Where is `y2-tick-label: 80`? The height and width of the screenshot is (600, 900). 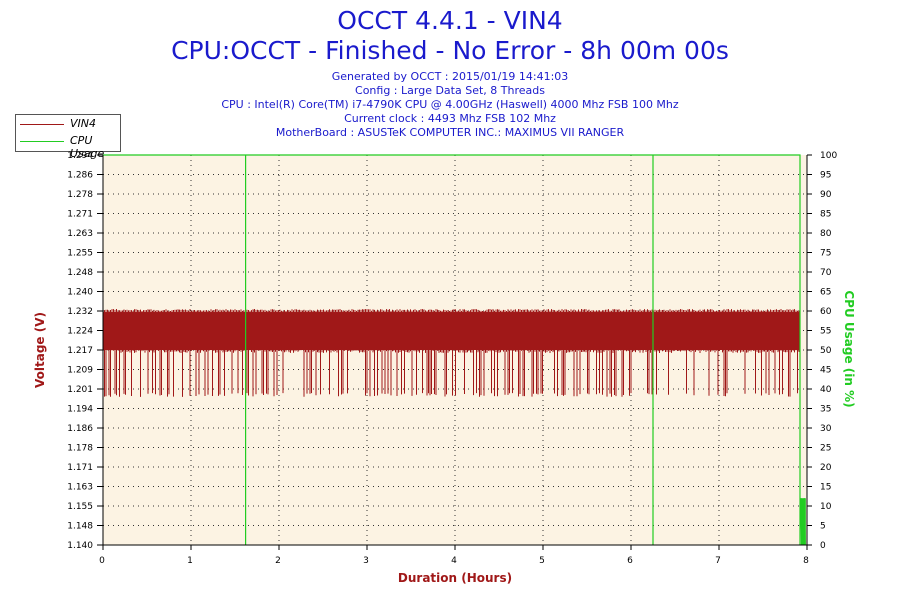
y2-tick-label: 80 is located at coordinates (826, 234).